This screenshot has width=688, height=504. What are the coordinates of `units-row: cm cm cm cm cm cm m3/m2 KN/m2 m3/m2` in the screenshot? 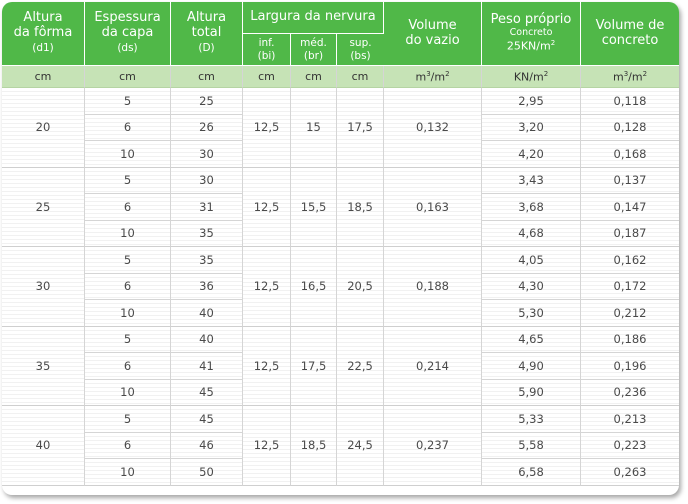 It's located at (340, 77).